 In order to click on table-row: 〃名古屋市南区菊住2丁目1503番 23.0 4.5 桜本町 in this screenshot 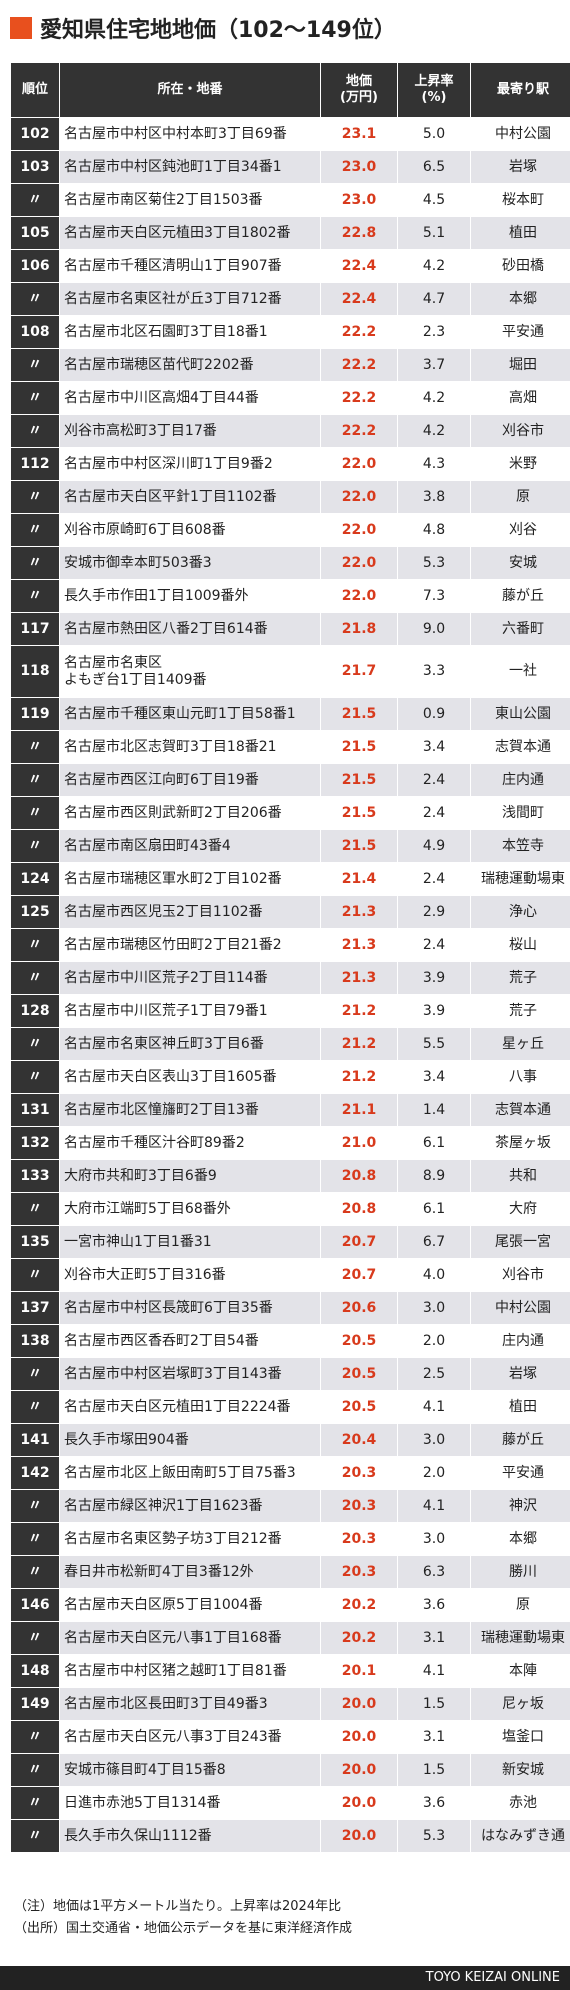, I will do `click(290, 200)`.